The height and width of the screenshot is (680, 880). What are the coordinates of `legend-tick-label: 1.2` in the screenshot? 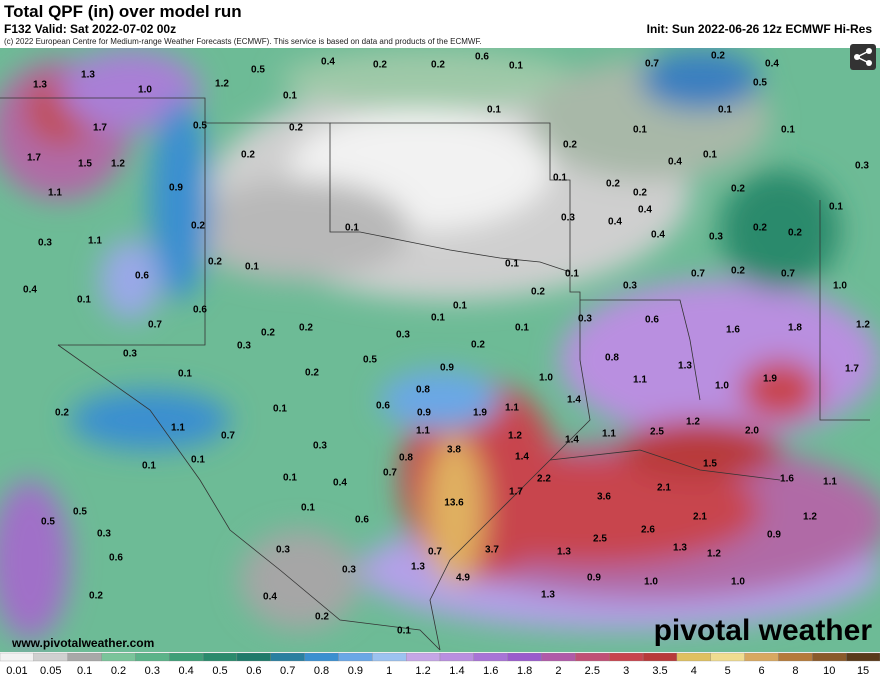 It's located at (422, 671).